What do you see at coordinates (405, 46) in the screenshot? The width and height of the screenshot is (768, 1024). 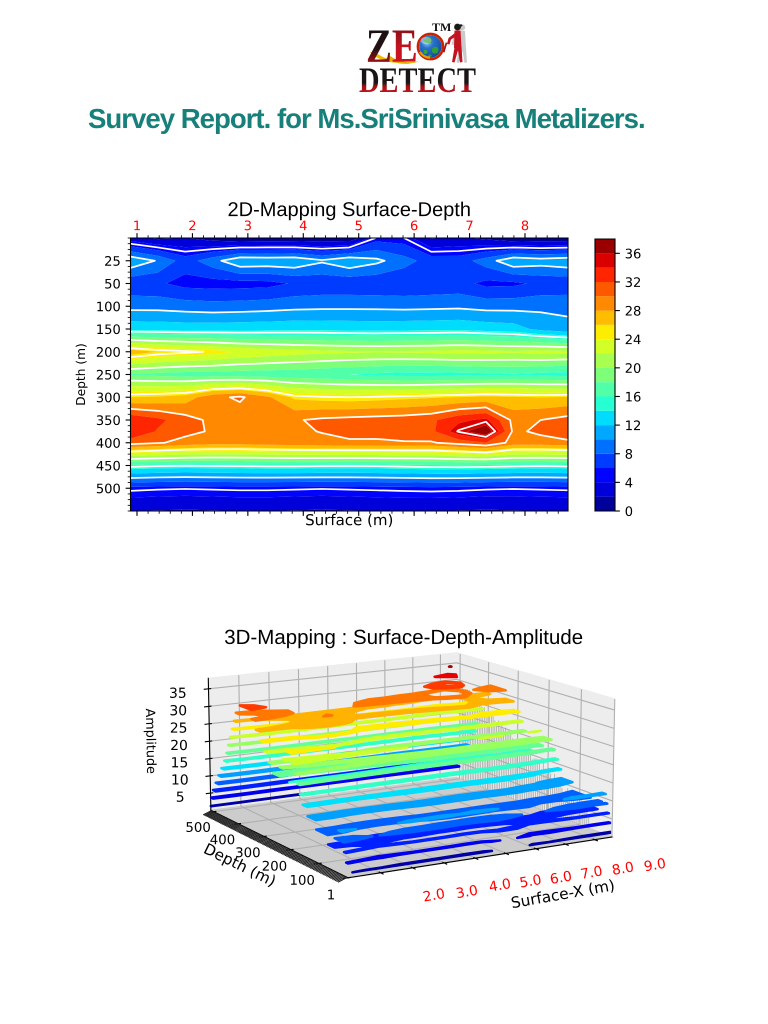 I see `svg-text: E` at bounding box center [405, 46].